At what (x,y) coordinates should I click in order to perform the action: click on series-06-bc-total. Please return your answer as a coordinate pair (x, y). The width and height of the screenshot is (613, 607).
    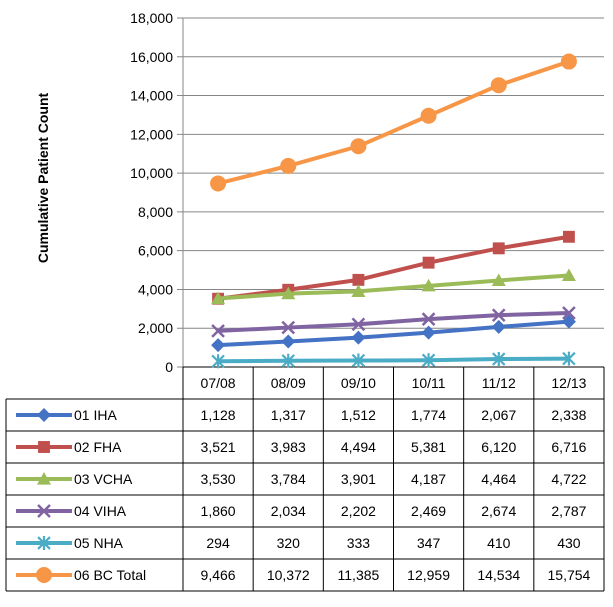
    Looking at the image, I should click on (393, 122).